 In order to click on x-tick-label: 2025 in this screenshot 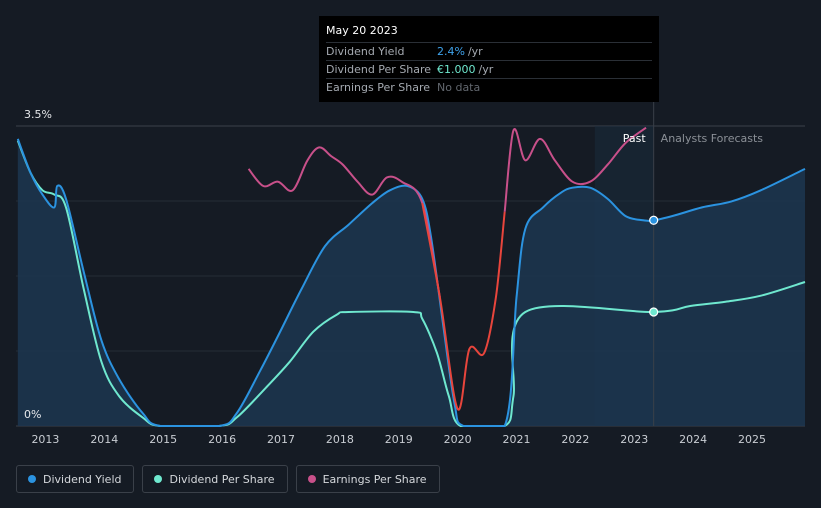, I will do `click(752, 439)`.